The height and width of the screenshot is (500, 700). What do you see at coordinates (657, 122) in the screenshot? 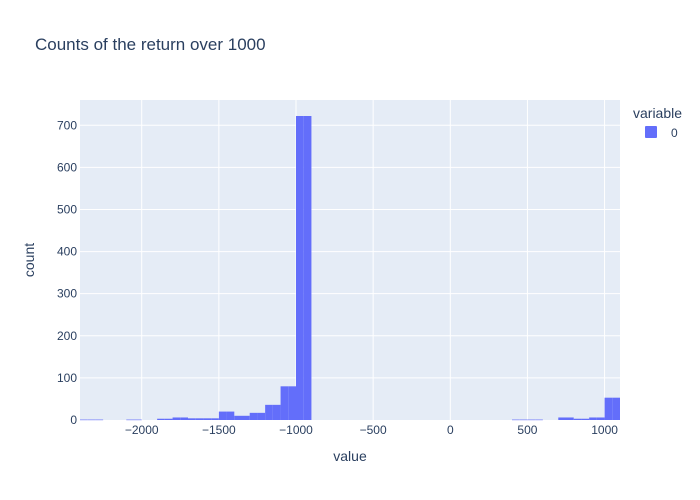
I see `legend: variable 0` at bounding box center [657, 122].